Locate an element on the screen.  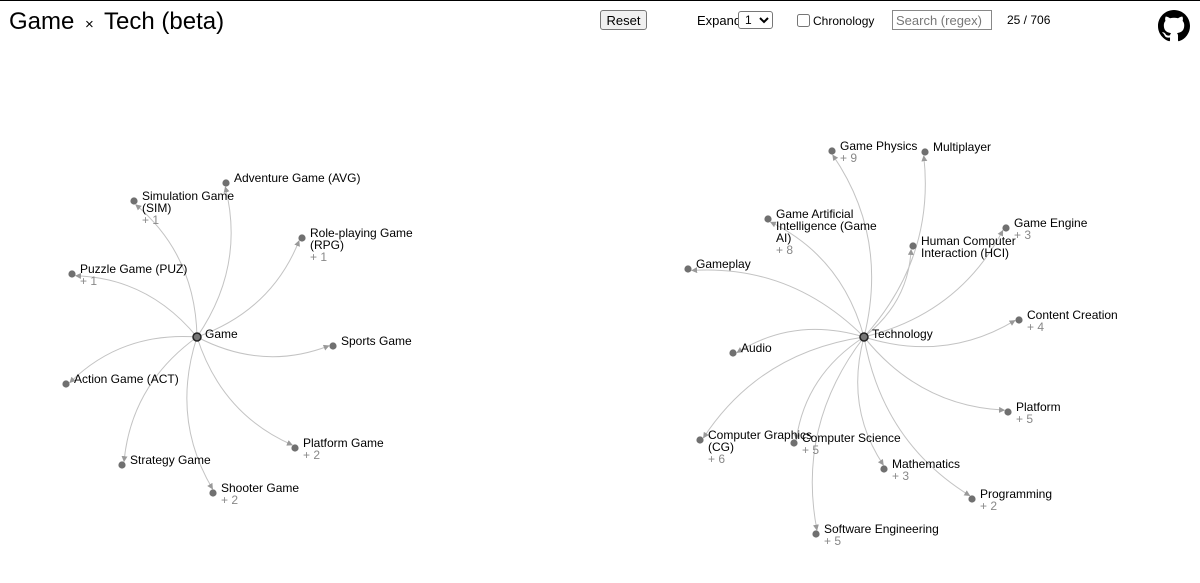
expand-label: Expand is located at coordinates (719, 20).